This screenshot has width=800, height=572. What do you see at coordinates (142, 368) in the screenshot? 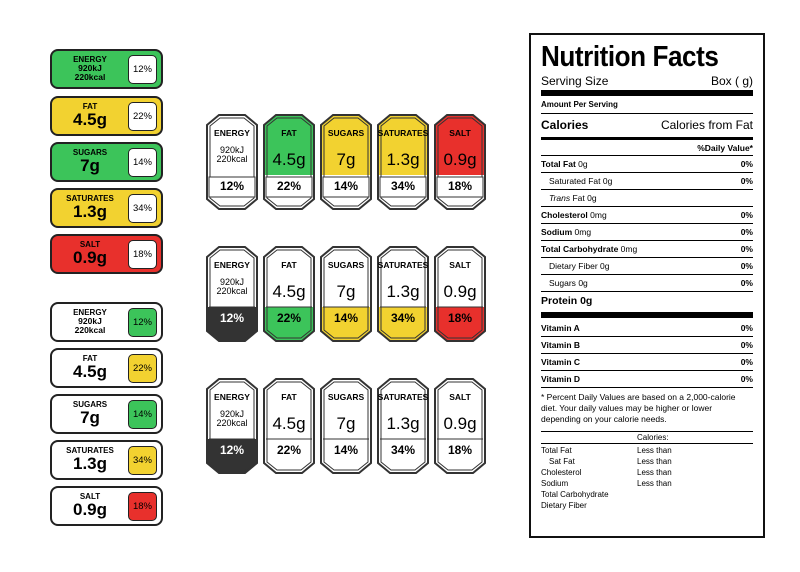
I see `percent-badge: 22%` at bounding box center [142, 368].